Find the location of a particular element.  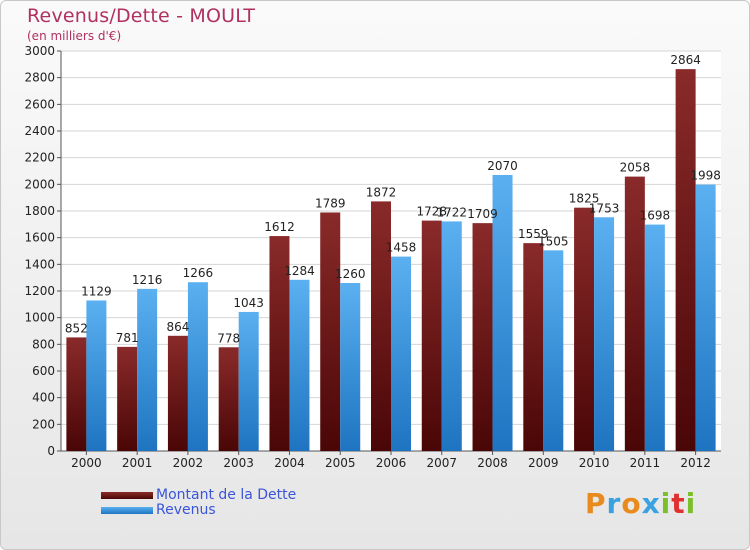

y-tick-label: 1600 is located at coordinates (39, 238).